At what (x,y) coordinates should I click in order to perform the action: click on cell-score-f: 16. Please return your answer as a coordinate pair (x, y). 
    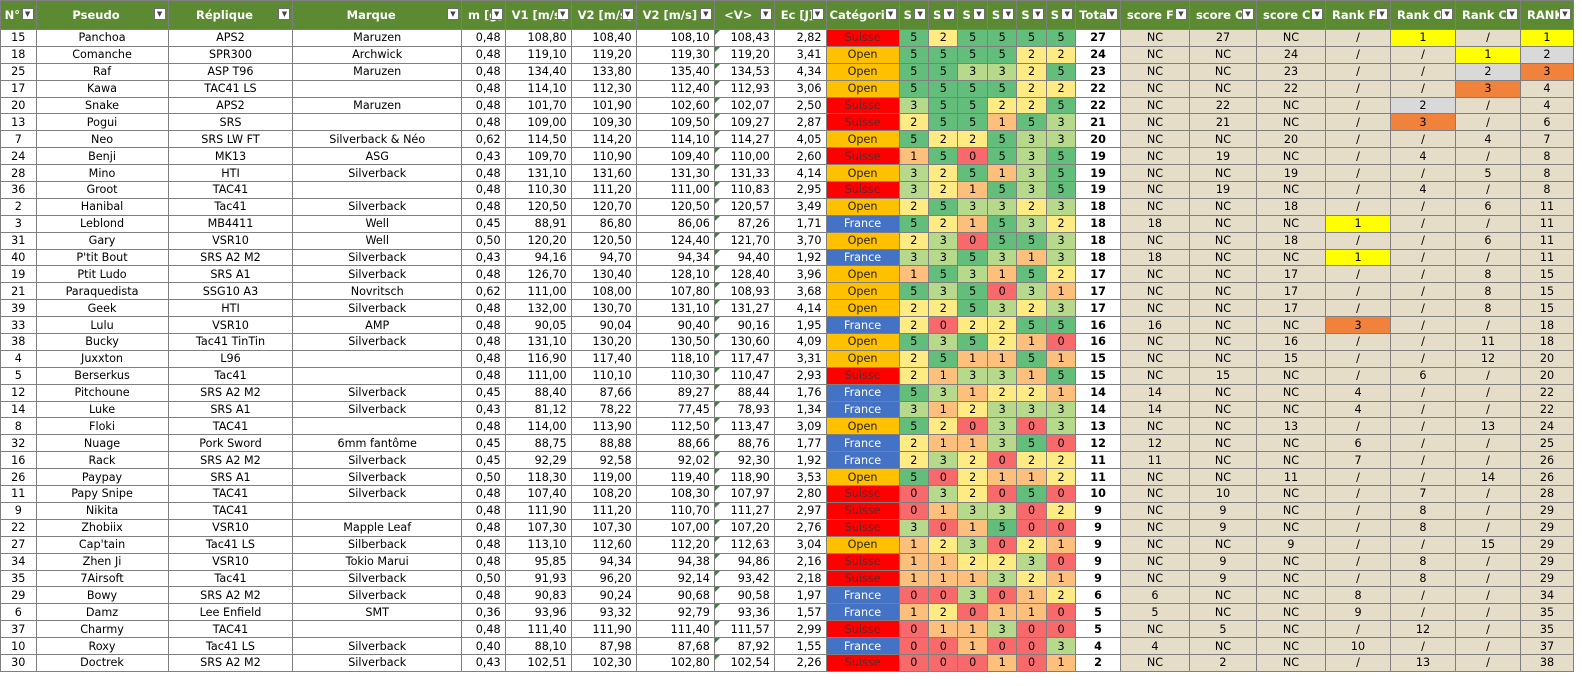
    Looking at the image, I should click on (1154, 325).